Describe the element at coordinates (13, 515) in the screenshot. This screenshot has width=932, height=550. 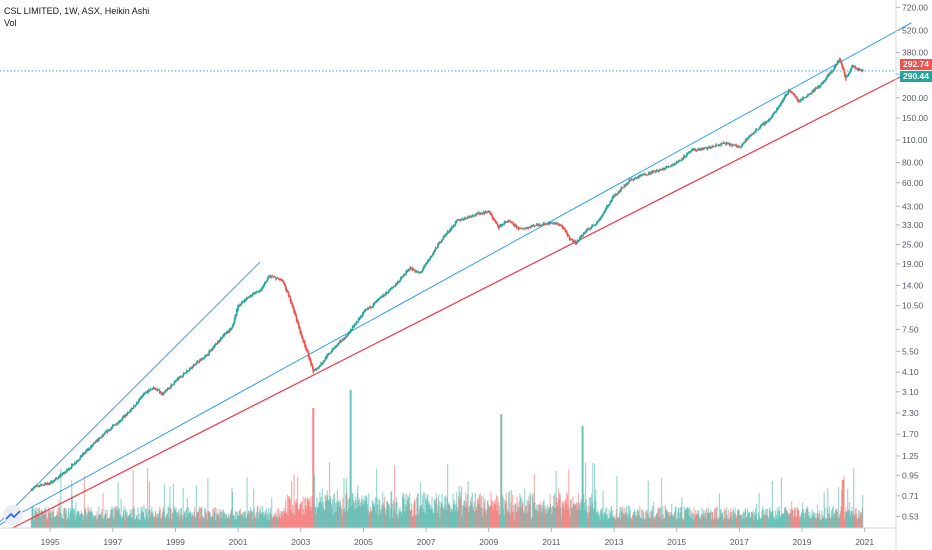
I see `tradingview-logo-icon` at that location.